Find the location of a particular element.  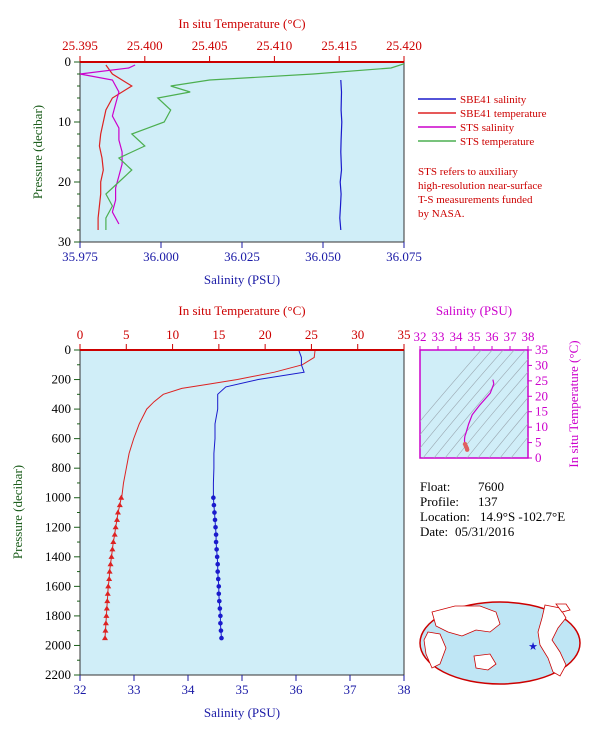

float-value: 7600 is located at coordinates (491, 486).